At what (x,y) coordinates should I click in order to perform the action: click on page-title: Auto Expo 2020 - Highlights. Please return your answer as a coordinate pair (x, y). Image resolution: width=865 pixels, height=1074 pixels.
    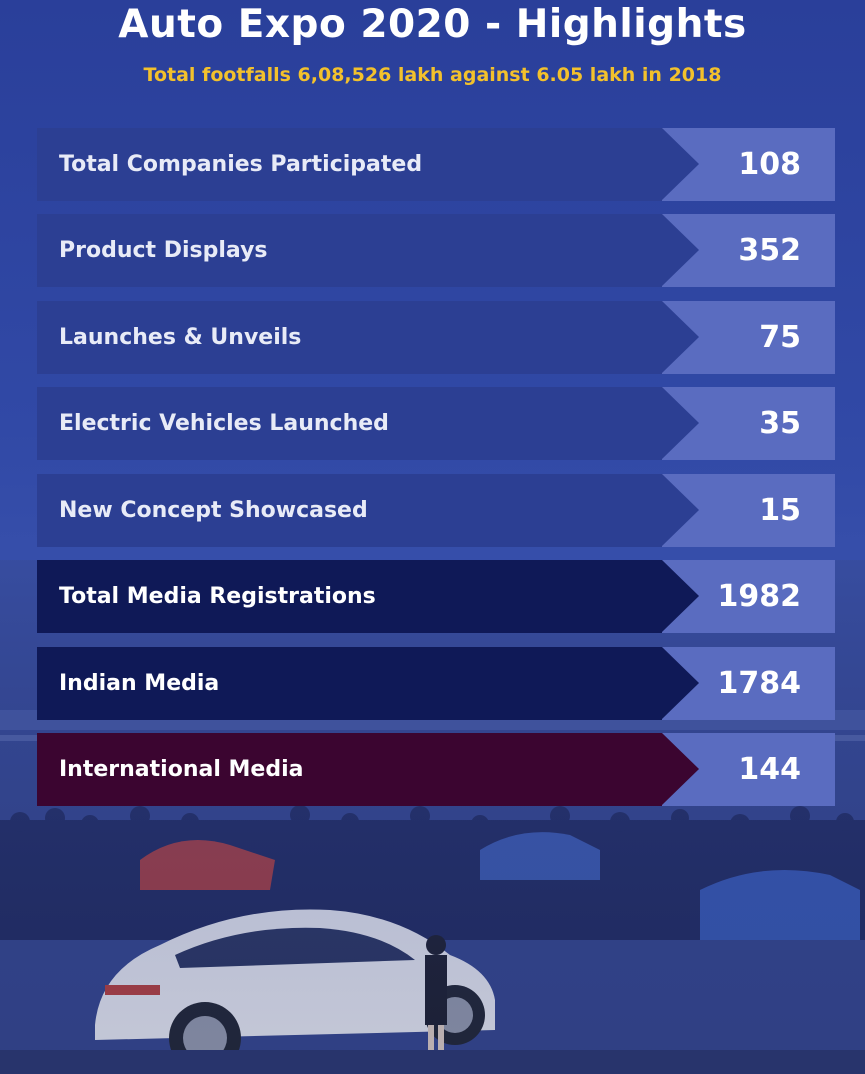
    Looking at the image, I should click on (432, 24).